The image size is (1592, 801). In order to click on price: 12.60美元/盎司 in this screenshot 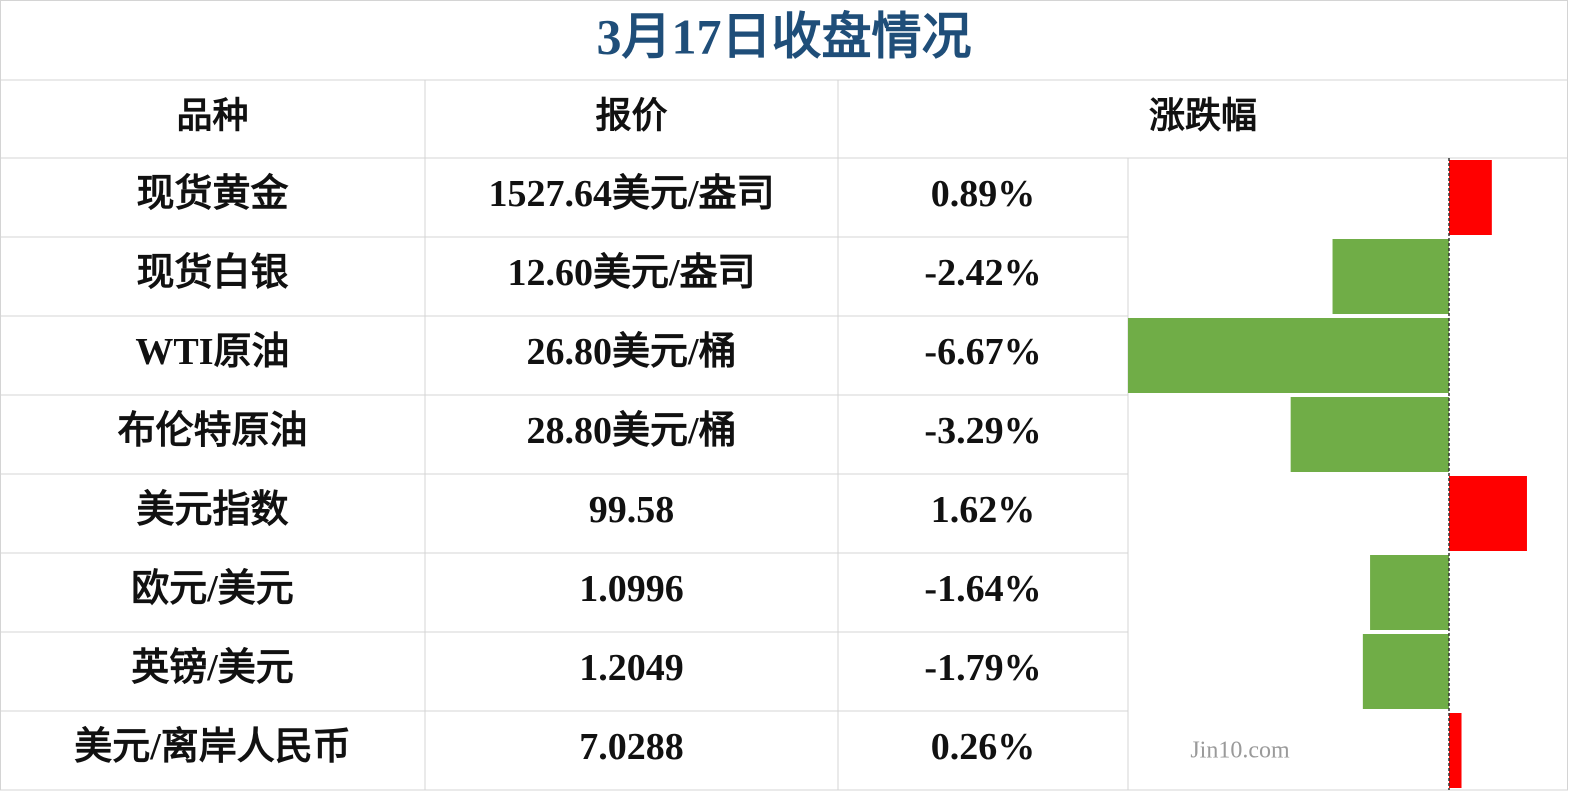, I will do `click(631, 273)`.